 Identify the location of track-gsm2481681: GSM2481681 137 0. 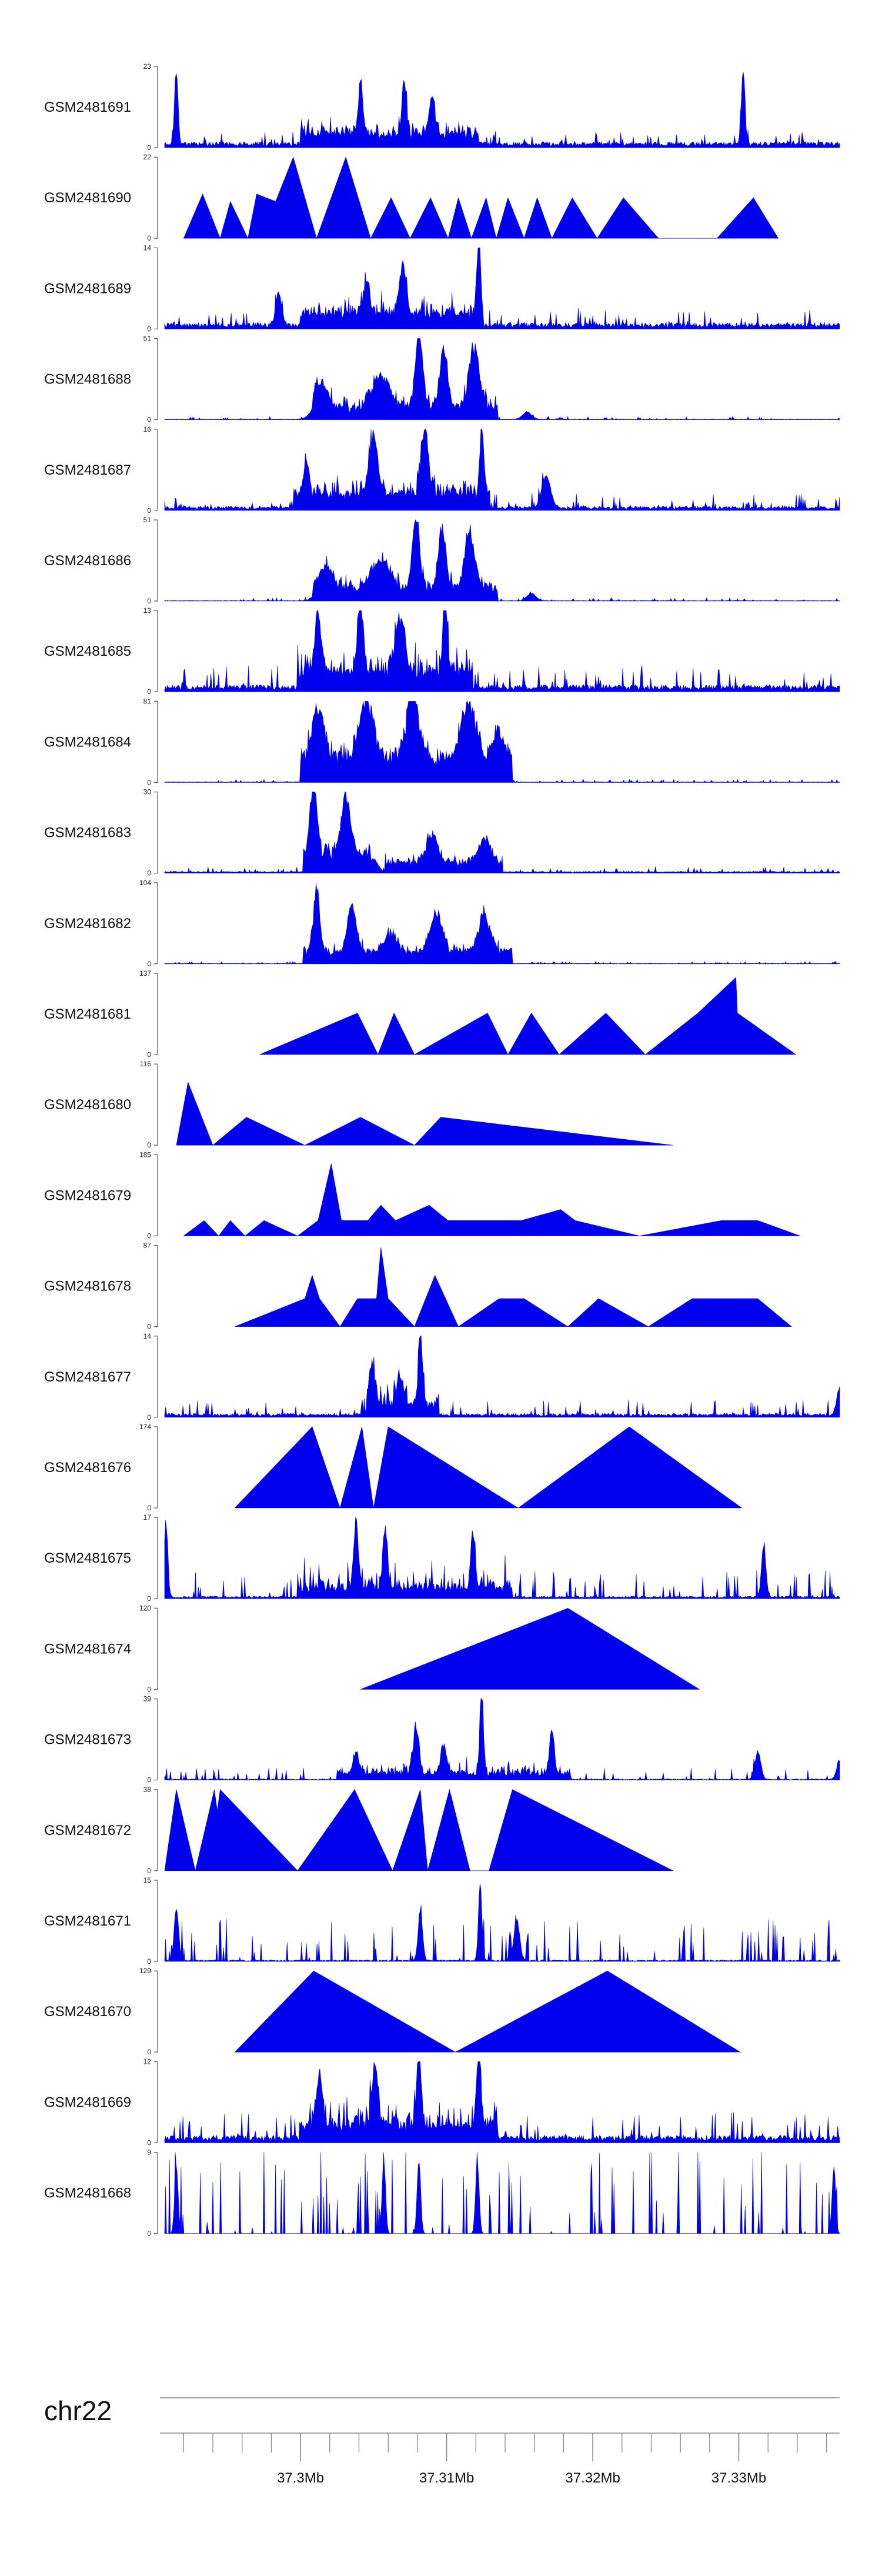
(420, 1014).